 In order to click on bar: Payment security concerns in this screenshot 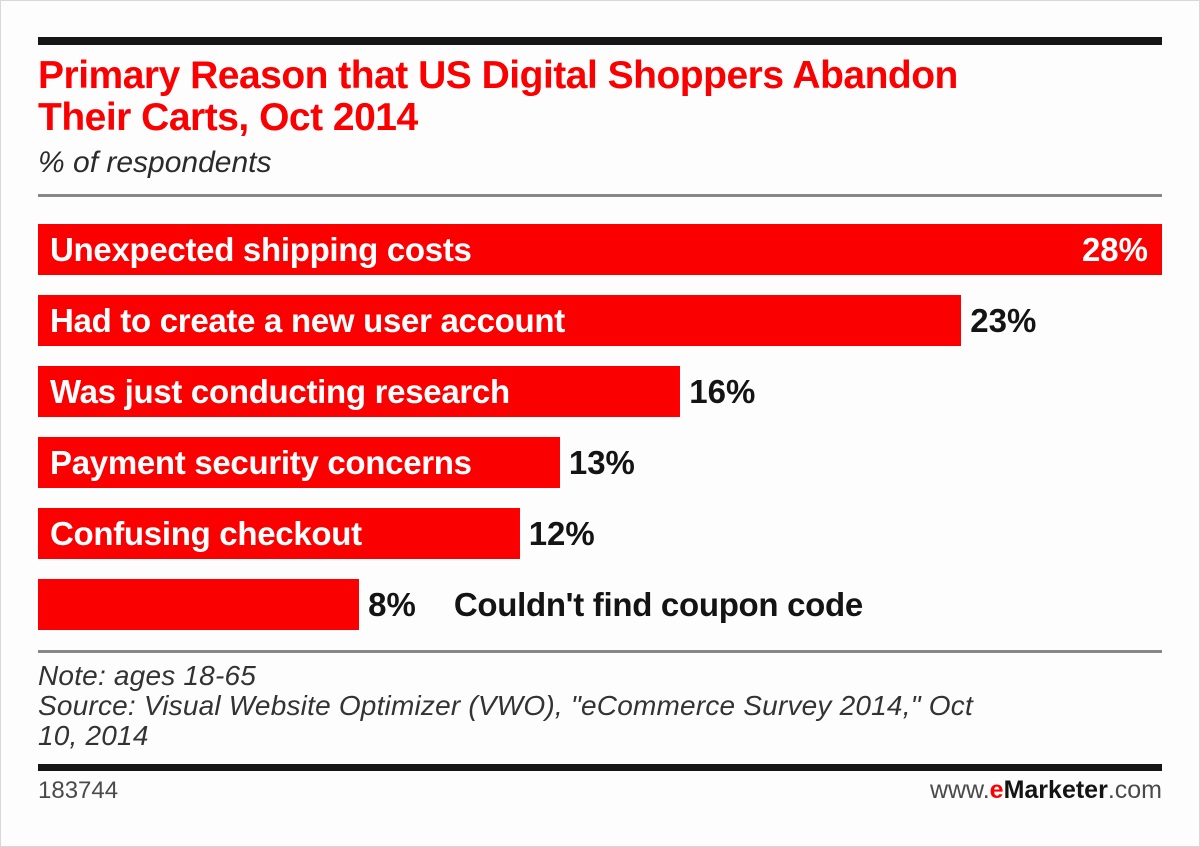, I will do `click(299, 462)`.